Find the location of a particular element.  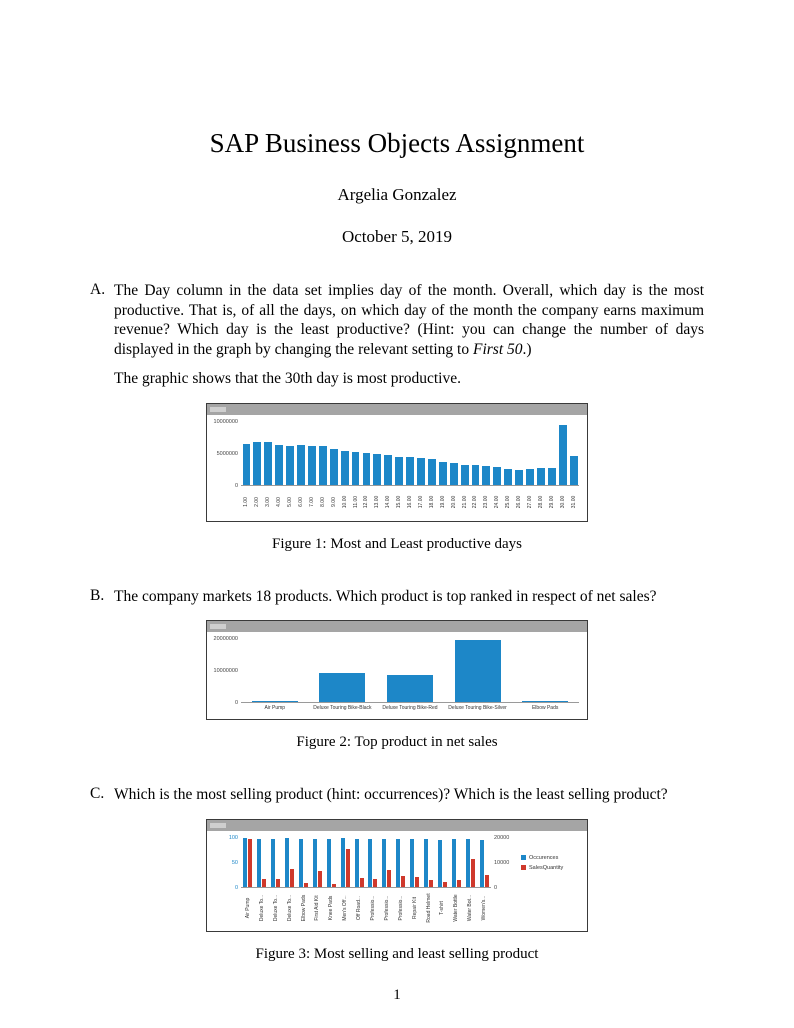

x-axis-label: Repair Kit is located at coordinates (414, 907).